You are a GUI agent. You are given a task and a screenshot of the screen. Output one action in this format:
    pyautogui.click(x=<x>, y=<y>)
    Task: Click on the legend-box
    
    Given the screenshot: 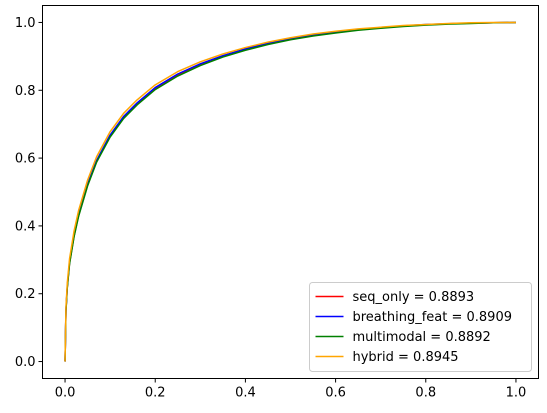 What is the action you would take?
    pyautogui.click(x=420, y=327)
    